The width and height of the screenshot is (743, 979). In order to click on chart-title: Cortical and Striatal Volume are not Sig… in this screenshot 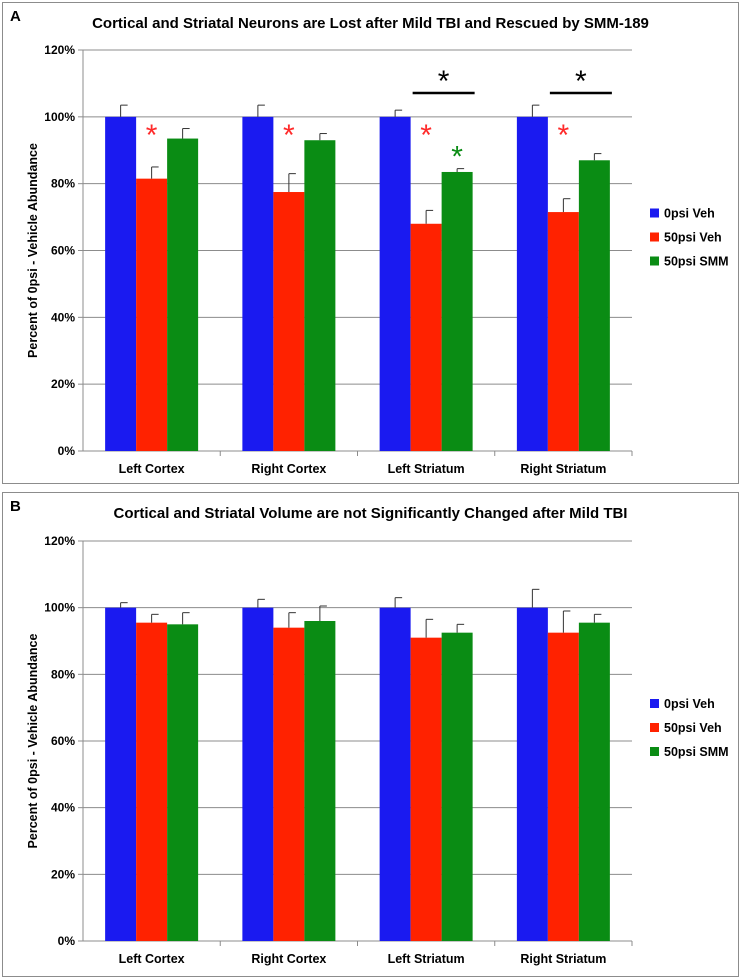, I will do `click(370, 513)`.